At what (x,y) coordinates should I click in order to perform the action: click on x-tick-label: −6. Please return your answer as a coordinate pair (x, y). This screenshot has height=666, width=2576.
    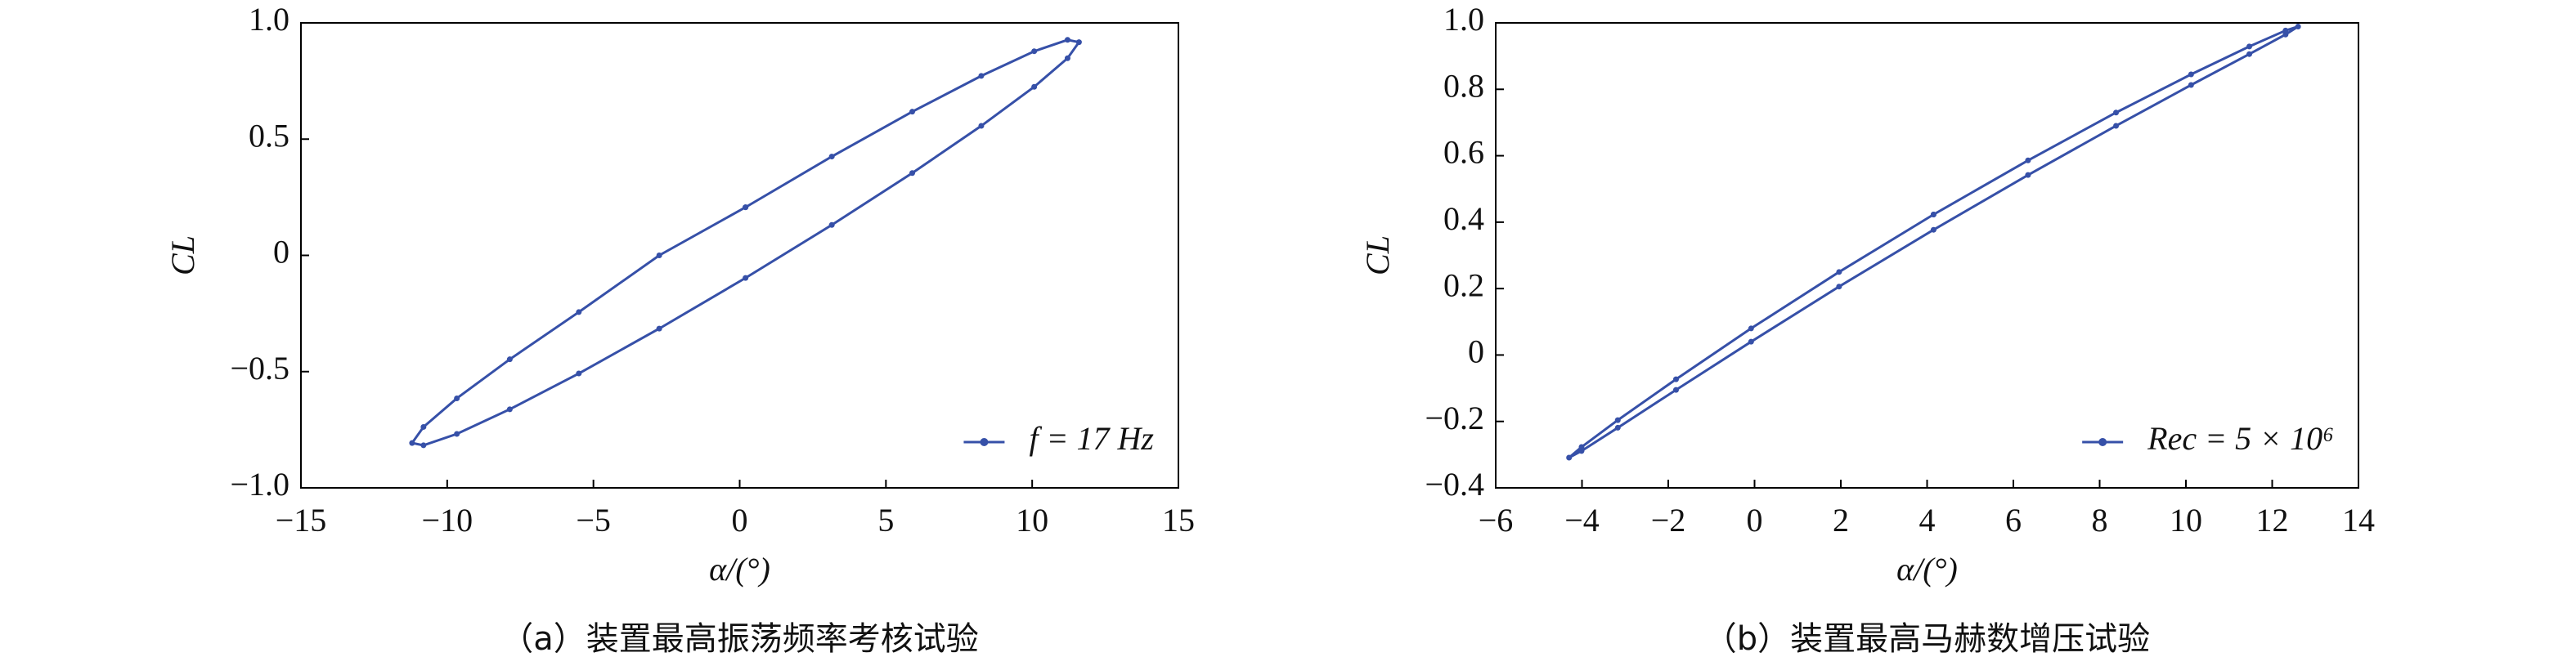
    Looking at the image, I should click on (1496, 520).